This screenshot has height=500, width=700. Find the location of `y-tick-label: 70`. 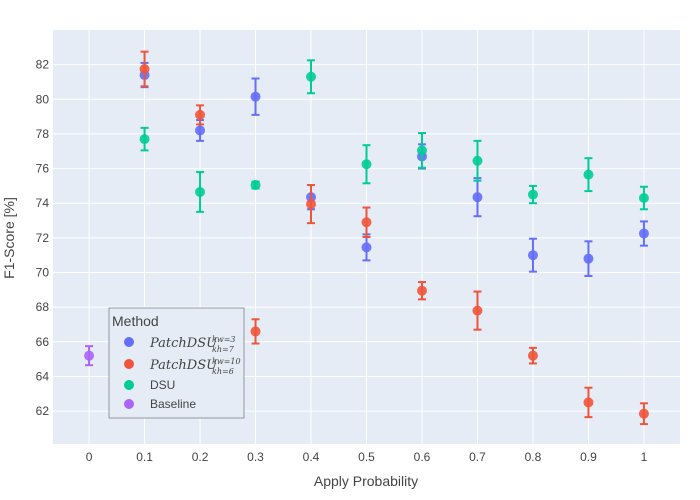

y-tick-label: 70 is located at coordinates (43, 273).